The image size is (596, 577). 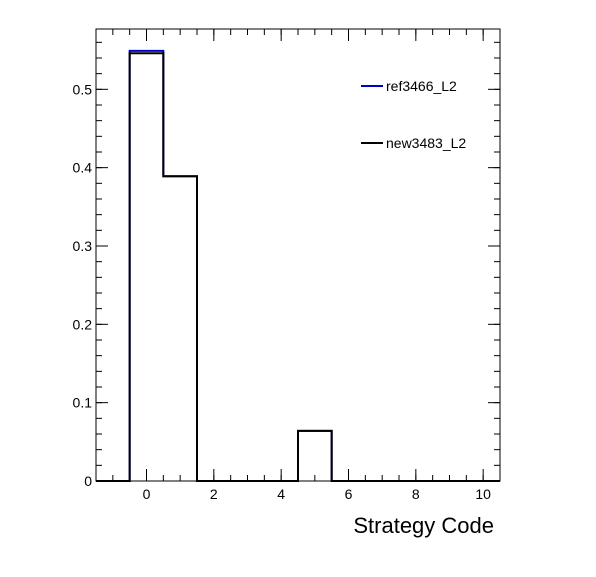 I want to click on x-tick-label: 2, so click(x=214, y=494).